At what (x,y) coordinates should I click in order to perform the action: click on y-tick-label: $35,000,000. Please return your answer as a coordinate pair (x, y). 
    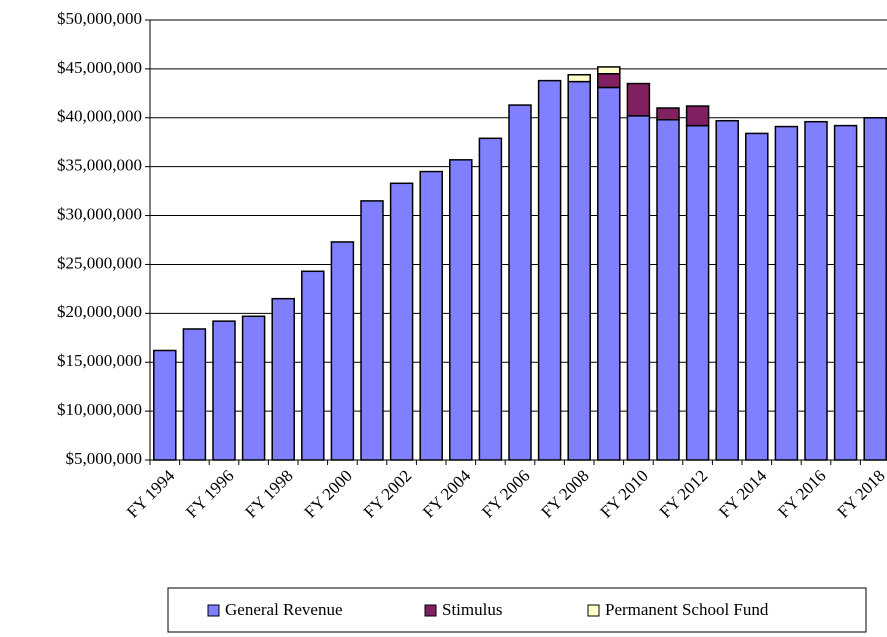
    Looking at the image, I should click on (99, 165).